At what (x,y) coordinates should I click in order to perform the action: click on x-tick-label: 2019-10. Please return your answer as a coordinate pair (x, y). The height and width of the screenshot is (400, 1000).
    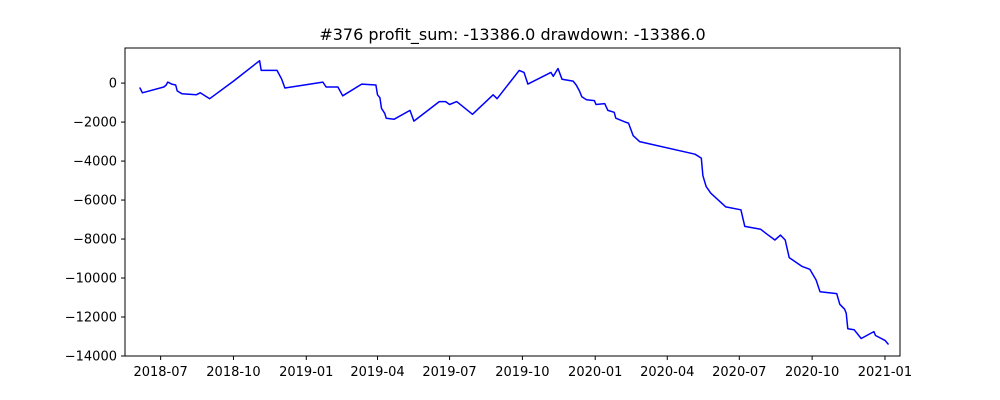
    Looking at the image, I should click on (522, 372).